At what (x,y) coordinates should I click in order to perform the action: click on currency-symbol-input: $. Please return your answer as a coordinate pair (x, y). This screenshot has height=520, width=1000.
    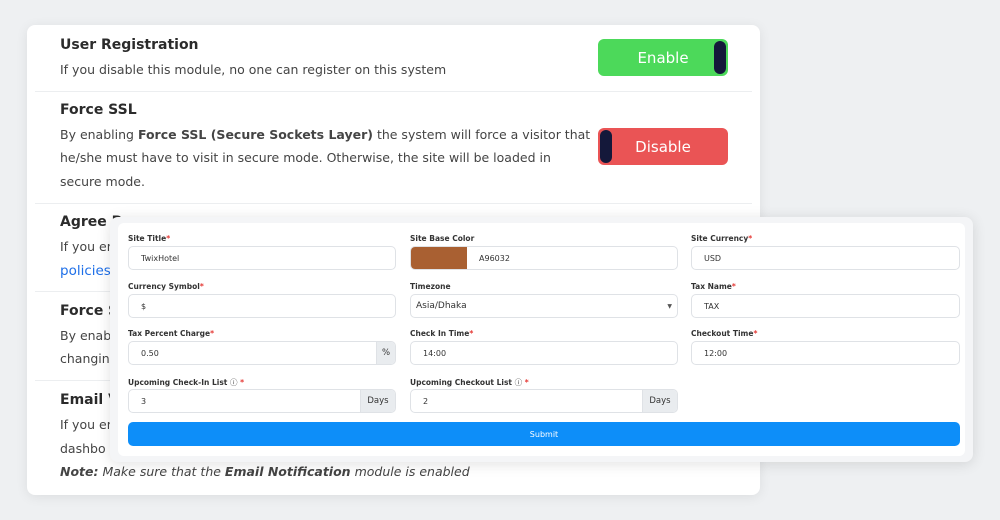
    Looking at the image, I should click on (262, 306).